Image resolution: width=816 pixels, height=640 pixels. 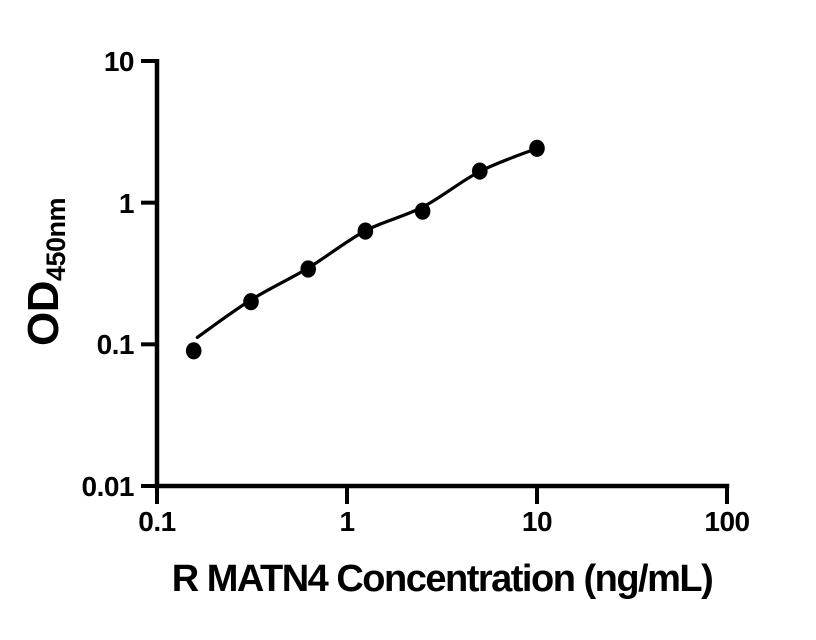 What do you see at coordinates (537, 521) in the screenshot?
I see `x-axis-tick-label: 10` at bounding box center [537, 521].